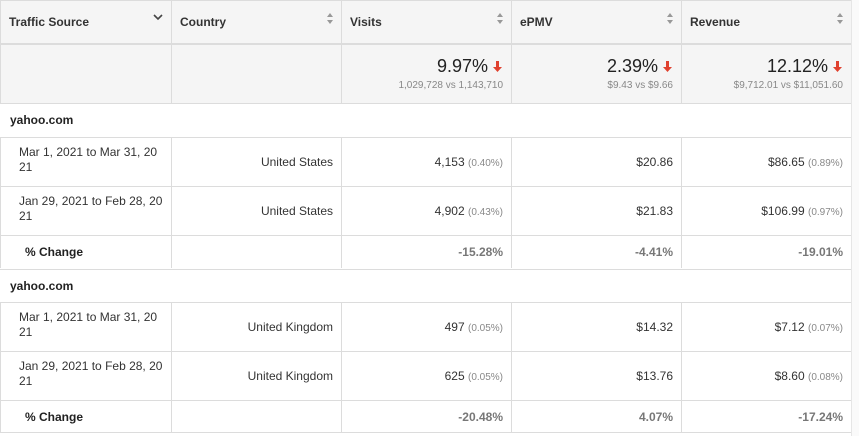 The width and height of the screenshot is (859, 436). Describe the element at coordinates (632, 66) in the screenshot. I see `summary-value: 2.39%` at that location.